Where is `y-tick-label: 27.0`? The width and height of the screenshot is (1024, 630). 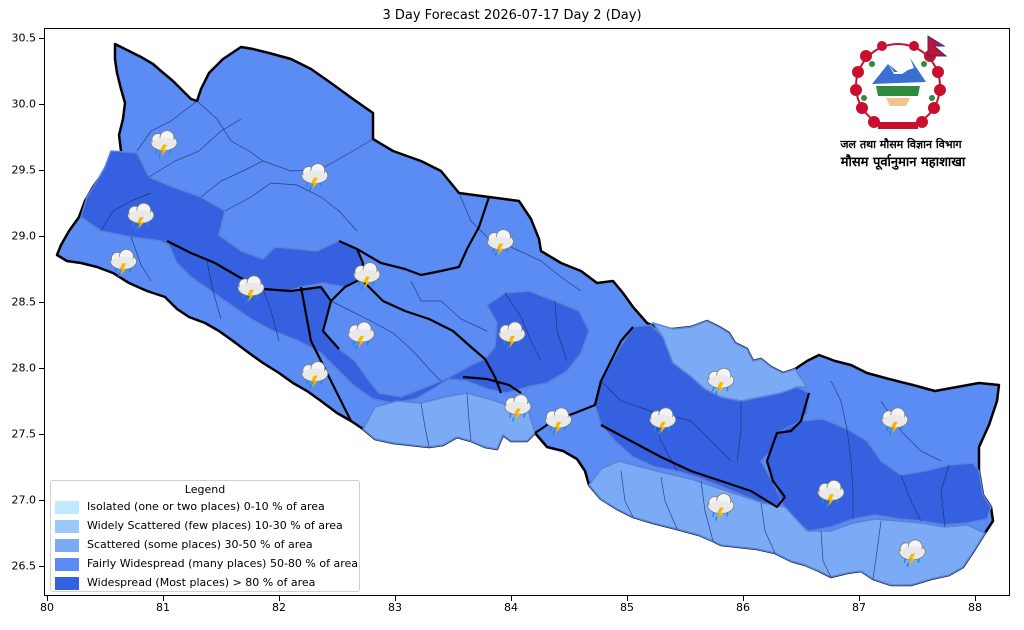
y-tick-label: 27.0 is located at coordinates (24, 500).